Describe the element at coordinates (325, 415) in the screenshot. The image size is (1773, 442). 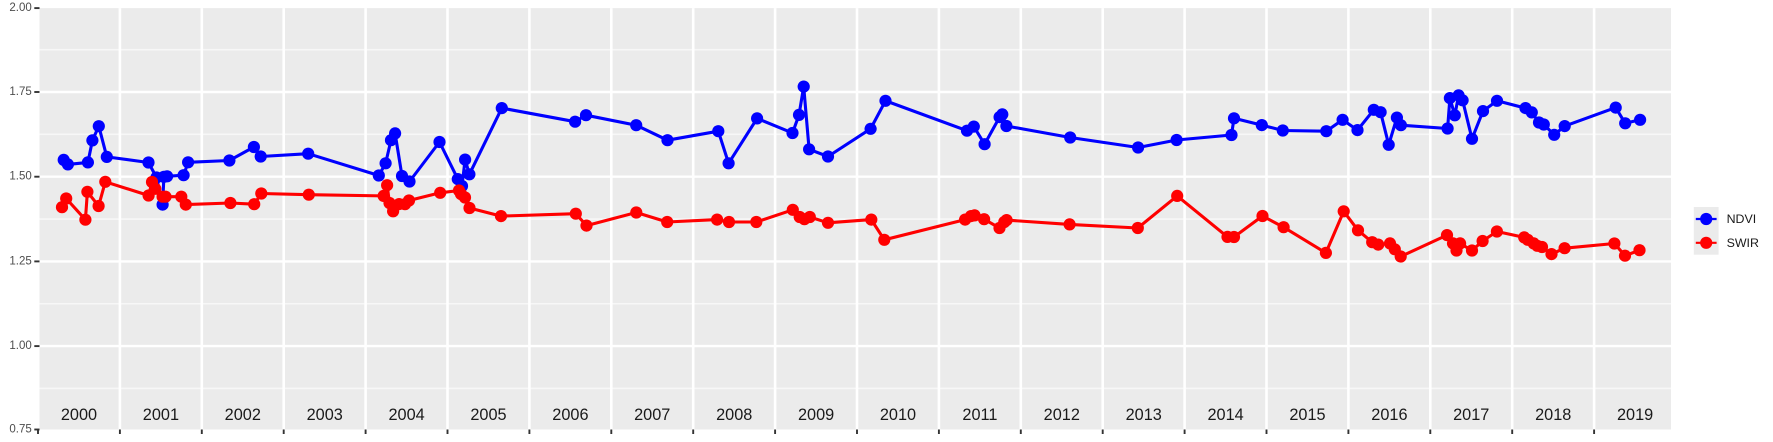
I see `svg-text: 2003` at that location.